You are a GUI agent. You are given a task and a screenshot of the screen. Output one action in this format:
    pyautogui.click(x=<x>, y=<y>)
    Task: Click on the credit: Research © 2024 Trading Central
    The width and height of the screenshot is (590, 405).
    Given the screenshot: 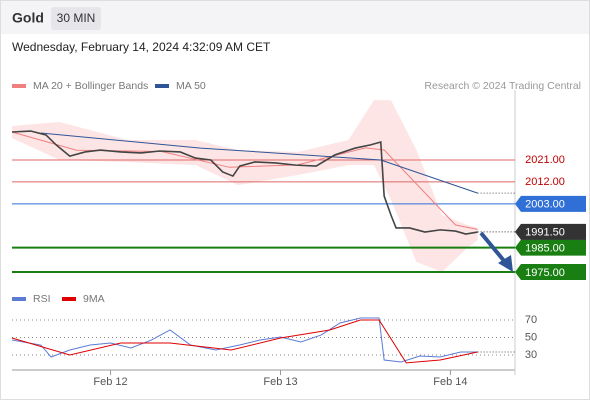 What is the action you would take?
    pyautogui.click(x=502, y=86)
    